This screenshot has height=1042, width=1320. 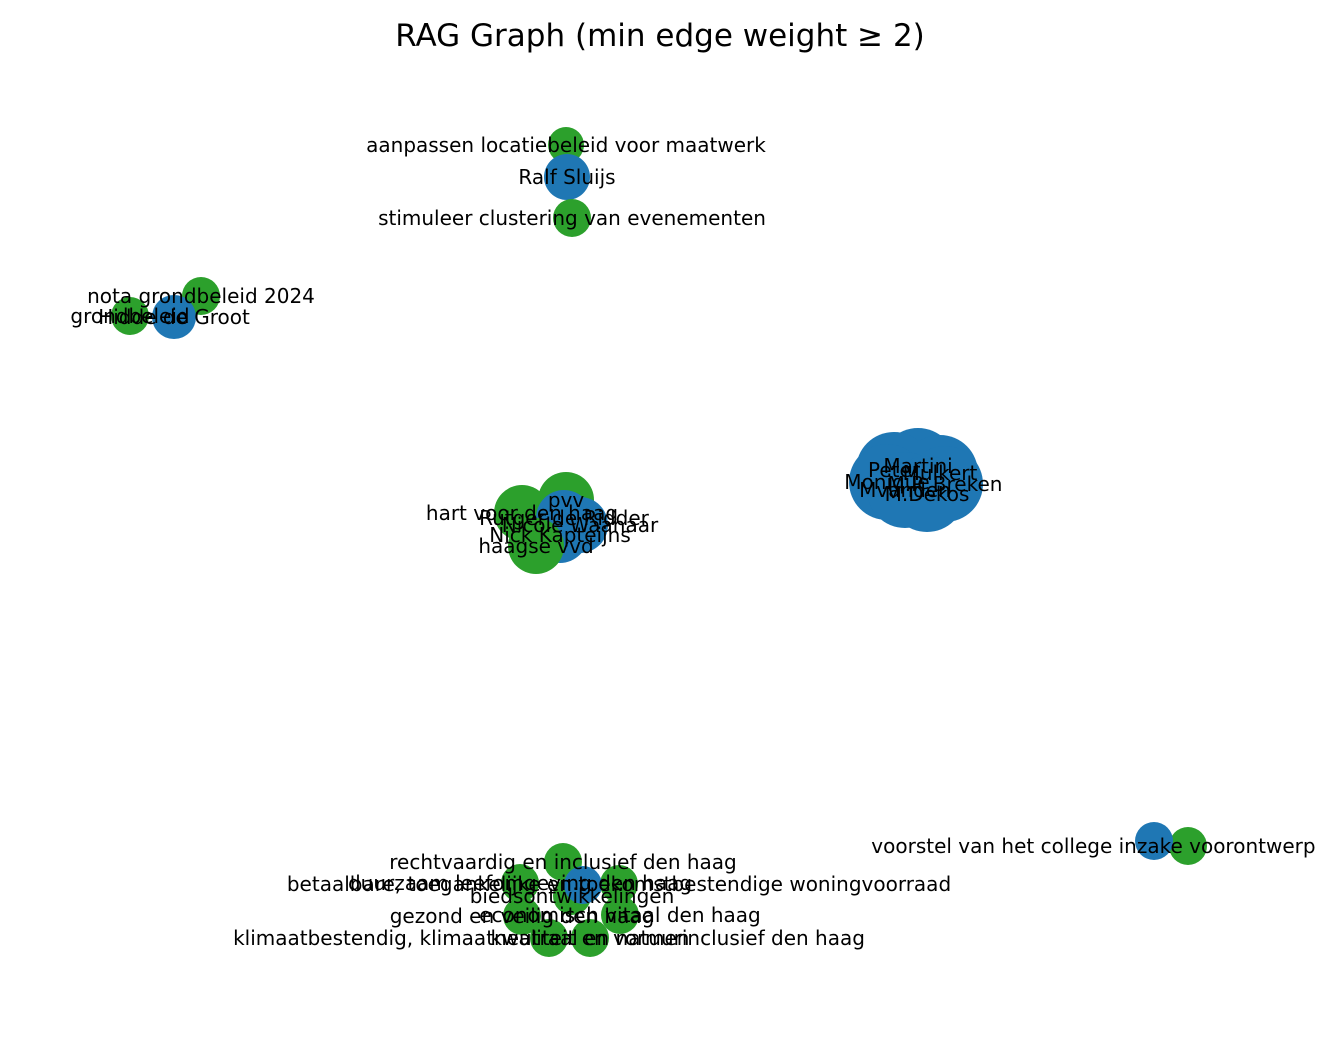 I want to click on node-label-haagsevvd: haagse vvd, so click(x=535, y=546).